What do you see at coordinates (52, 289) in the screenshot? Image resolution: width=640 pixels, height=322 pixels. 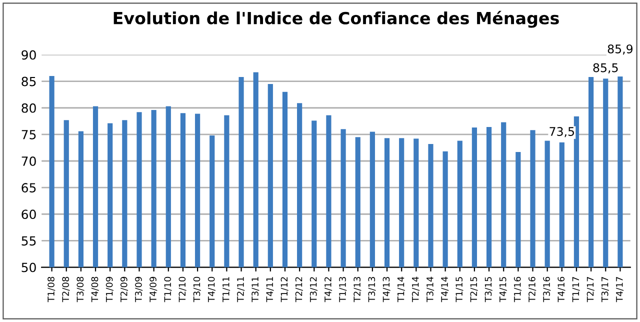 I see `x-tick-label: T1/08` at bounding box center [52, 289].